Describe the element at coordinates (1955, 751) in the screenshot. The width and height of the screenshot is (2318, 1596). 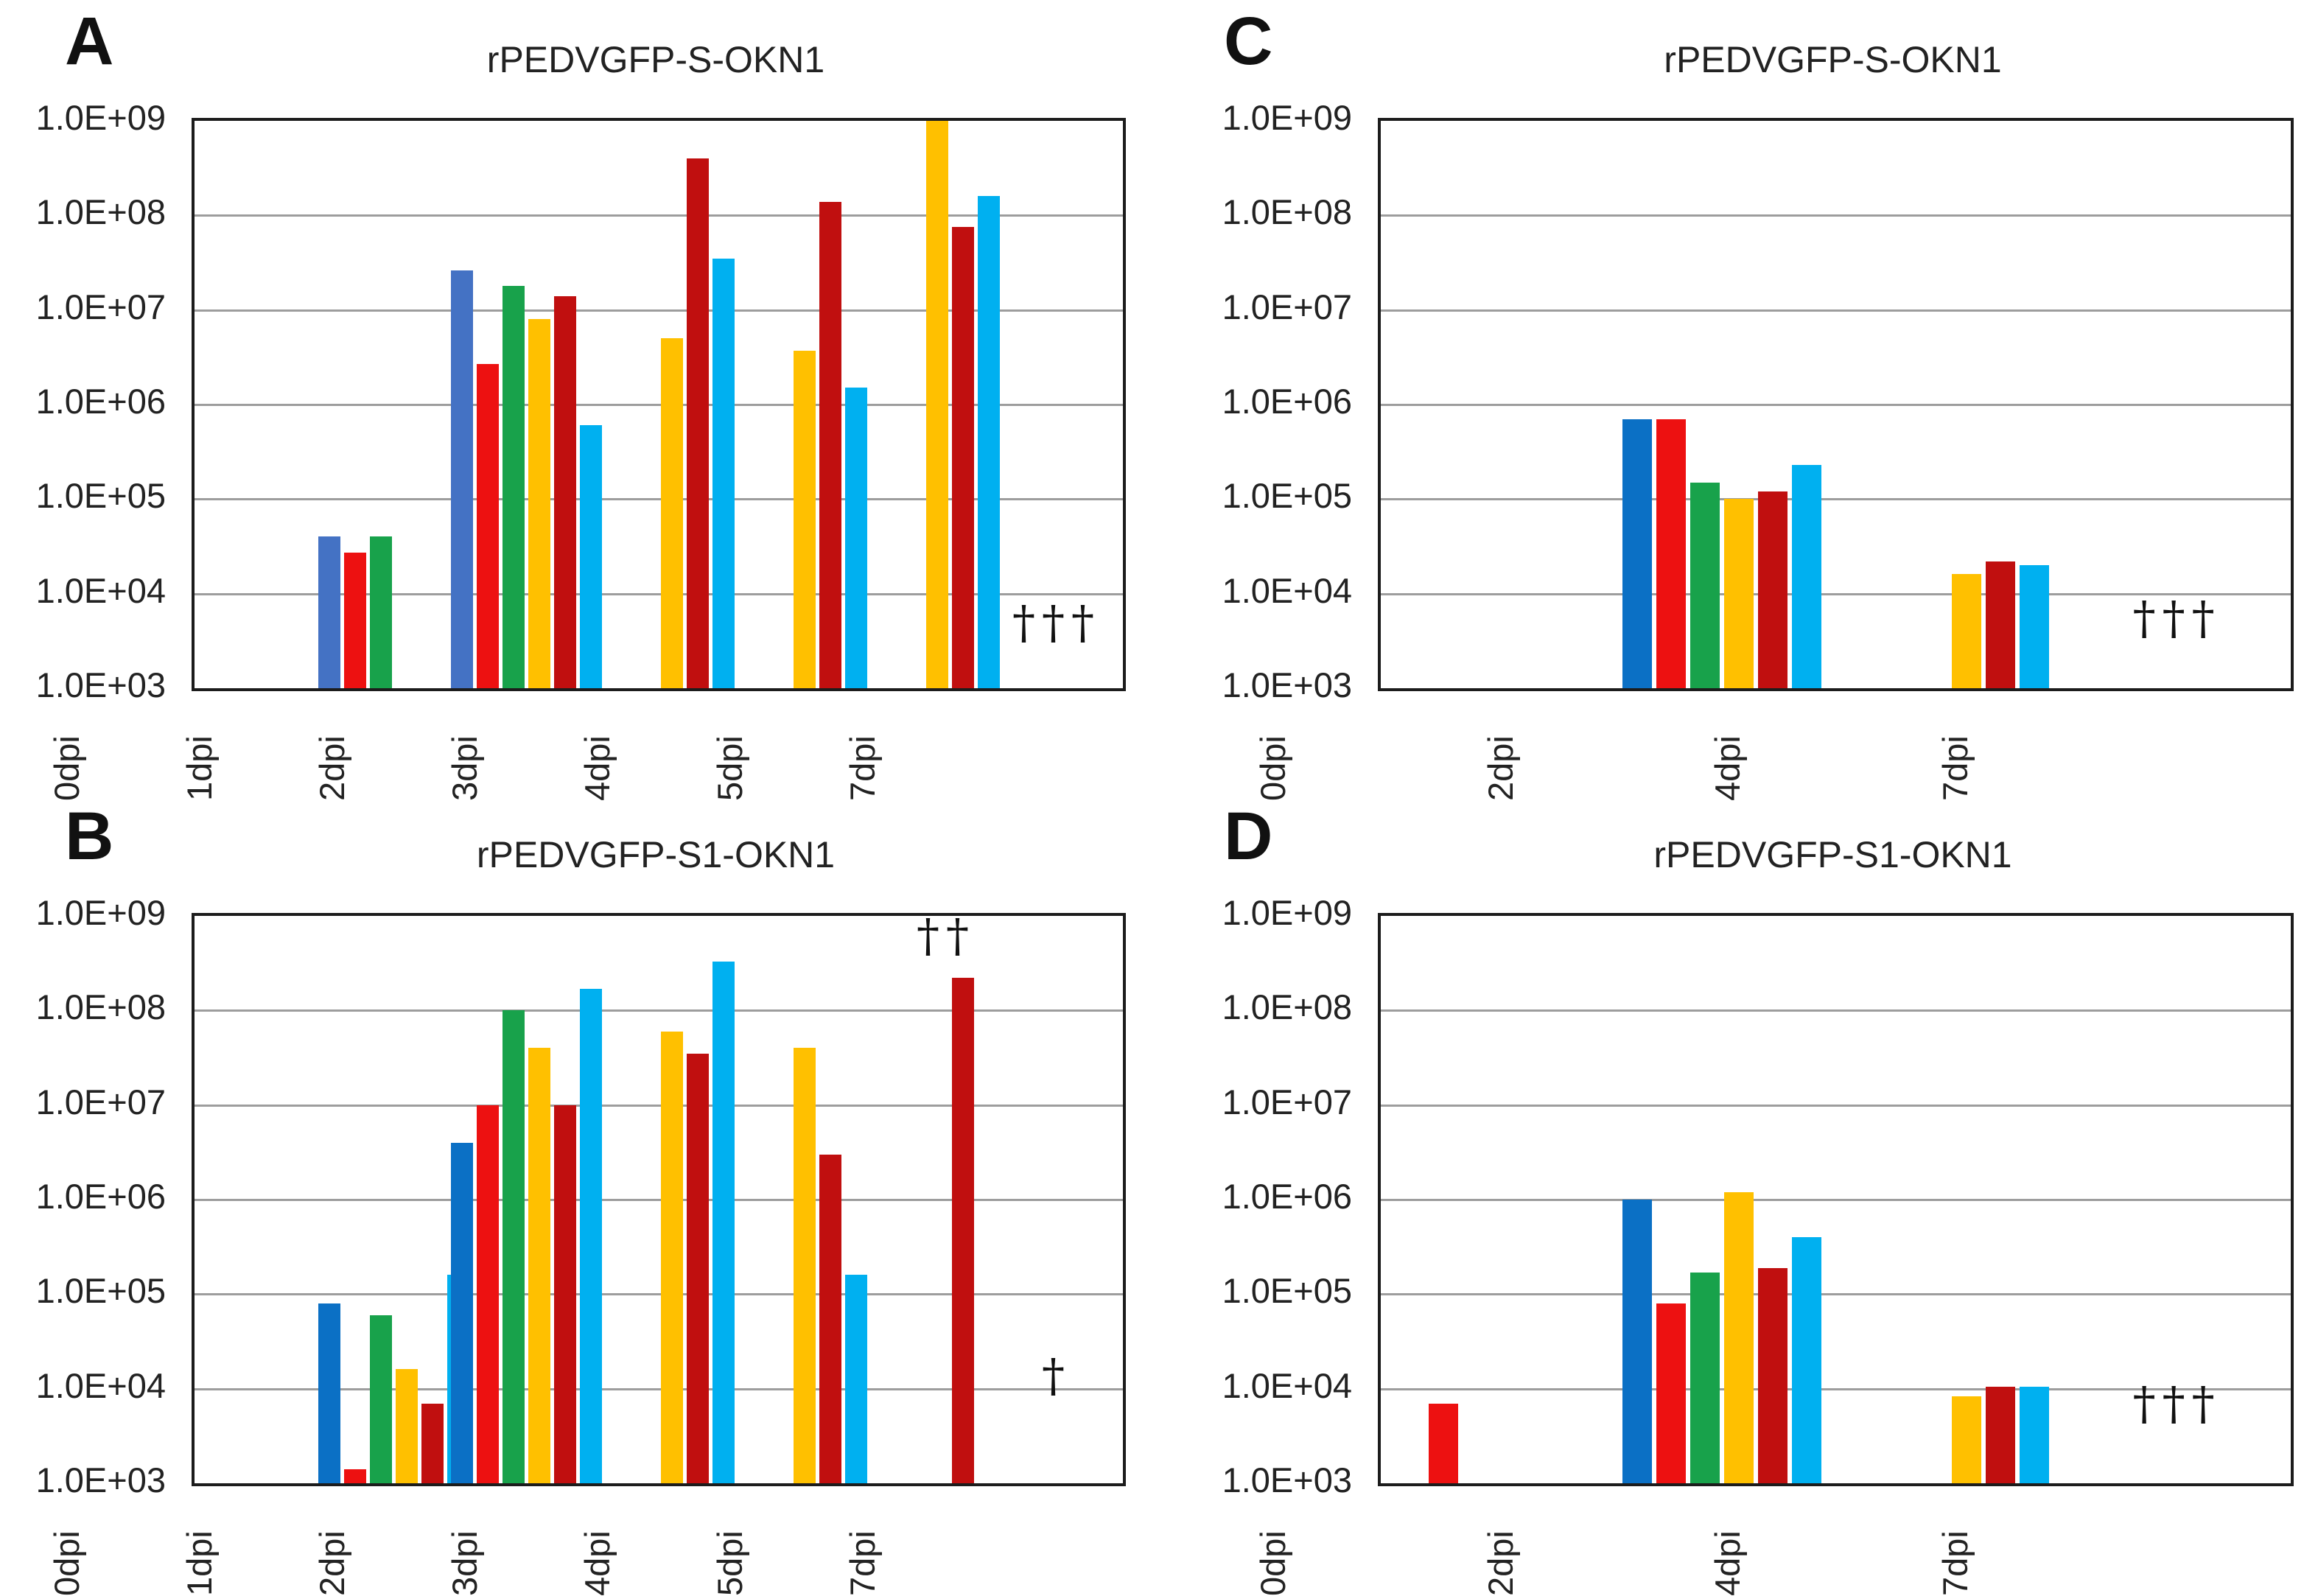
I see `x-axis-tick-label: 7dpi` at that location.